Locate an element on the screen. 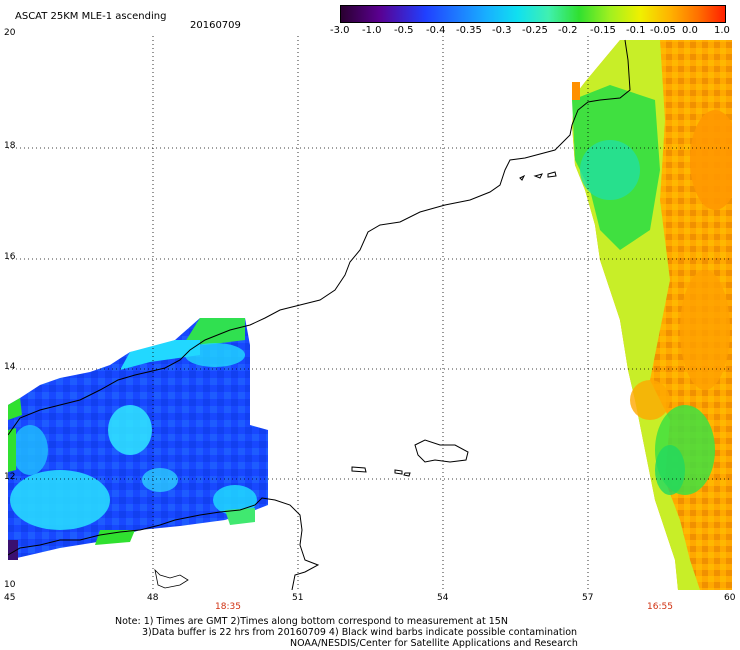  lon-label-60: 60 is located at coordinates (730, 598).